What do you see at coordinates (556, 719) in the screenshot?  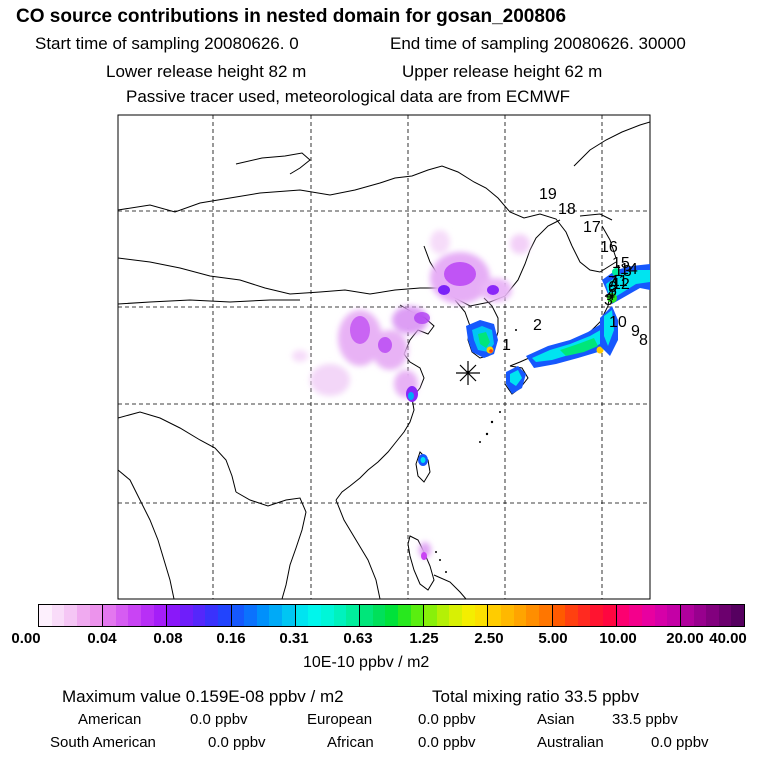 I see `asian-label: Asian` at bounding box center [556, 719].